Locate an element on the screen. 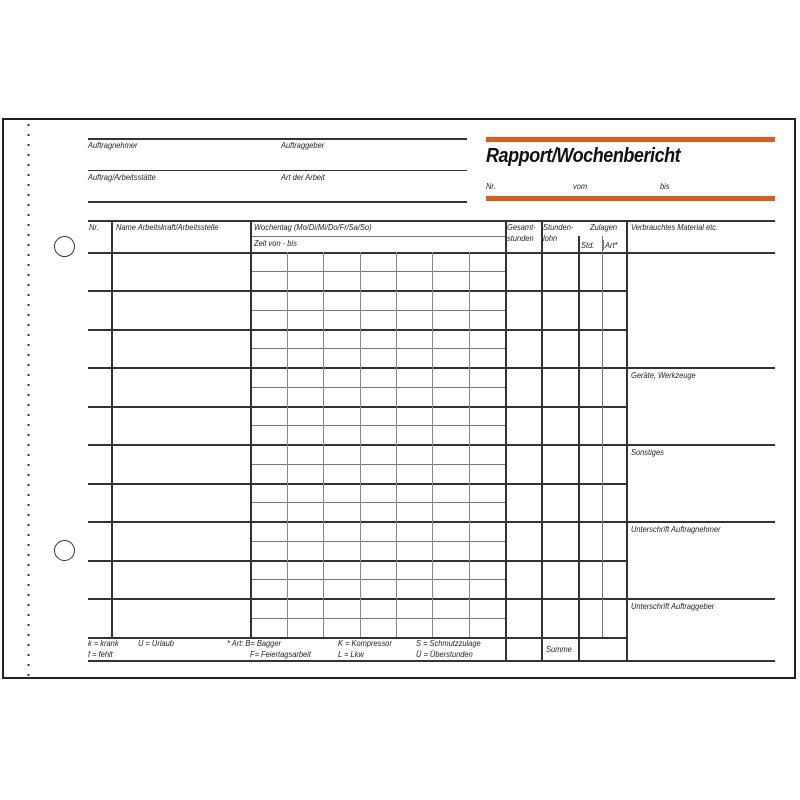  col-stunden-2: lohn is located at coordinates (550, 238).